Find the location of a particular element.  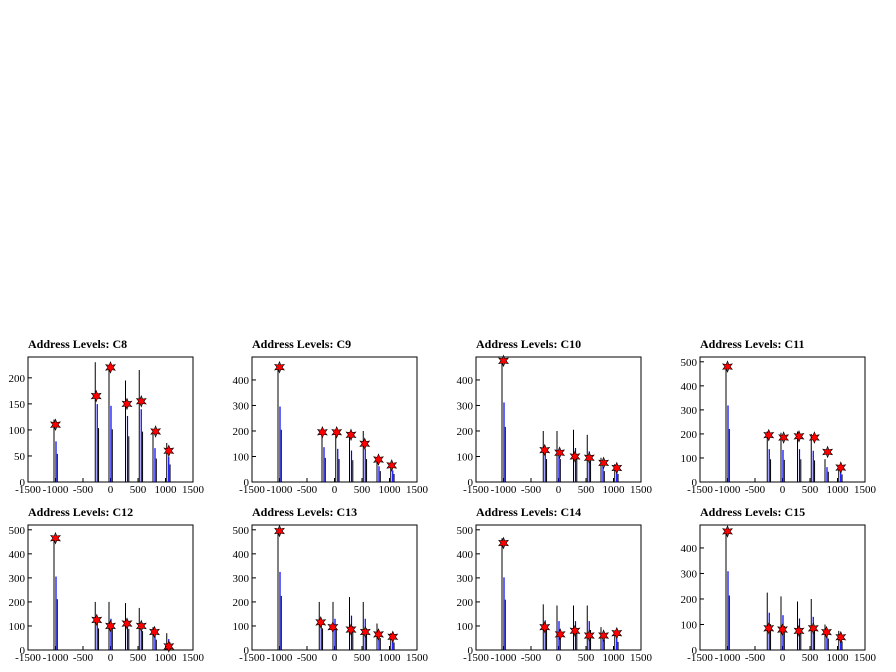

chart-title: Address Levels: C10 is located at coordinates (529, 344).